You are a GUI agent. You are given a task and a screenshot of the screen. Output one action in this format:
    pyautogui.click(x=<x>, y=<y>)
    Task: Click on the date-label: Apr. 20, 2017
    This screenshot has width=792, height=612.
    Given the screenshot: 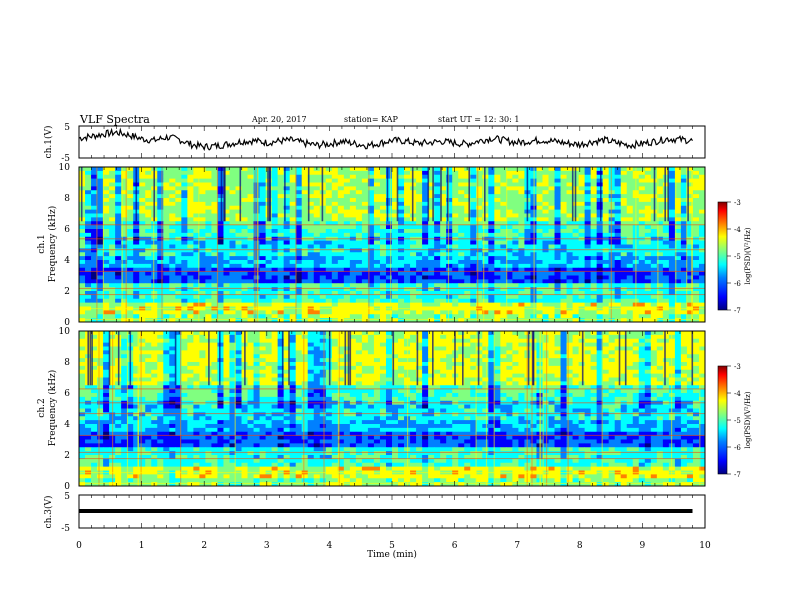 What is the action you would take?
    pyautogui.click(x=279, y=119)
    